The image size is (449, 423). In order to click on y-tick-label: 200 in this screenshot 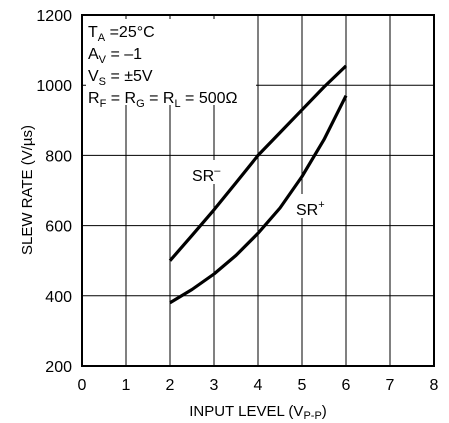, I will do `click(58, 367)`.